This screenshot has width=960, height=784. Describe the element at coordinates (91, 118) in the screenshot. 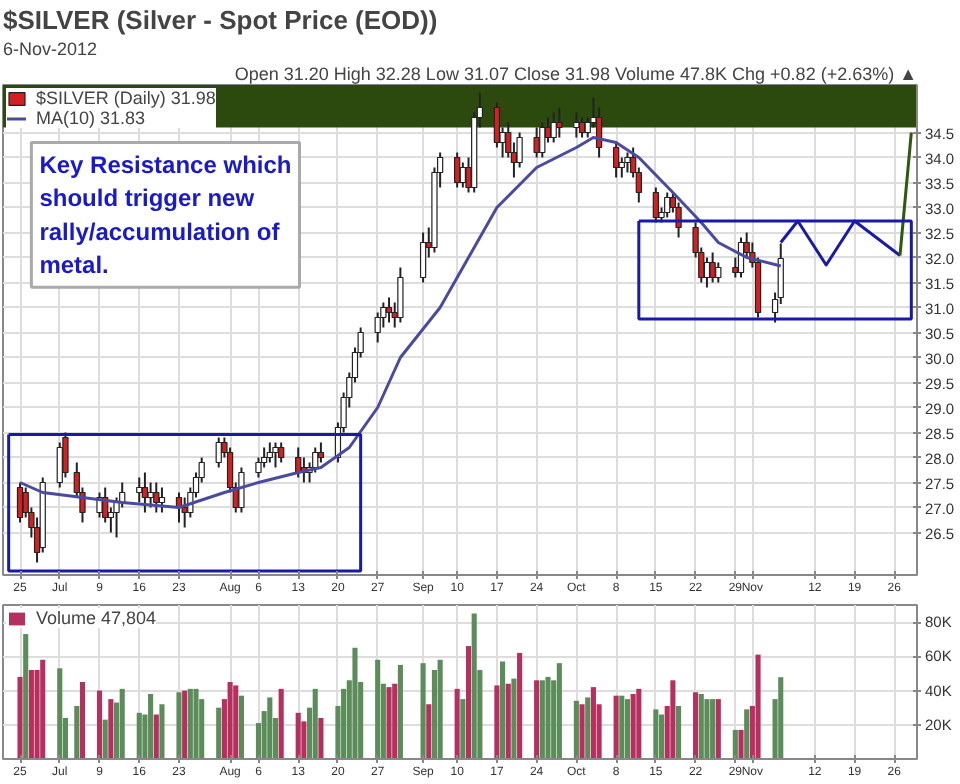

I see `legend-label: MA(10) 31.83` at that location.